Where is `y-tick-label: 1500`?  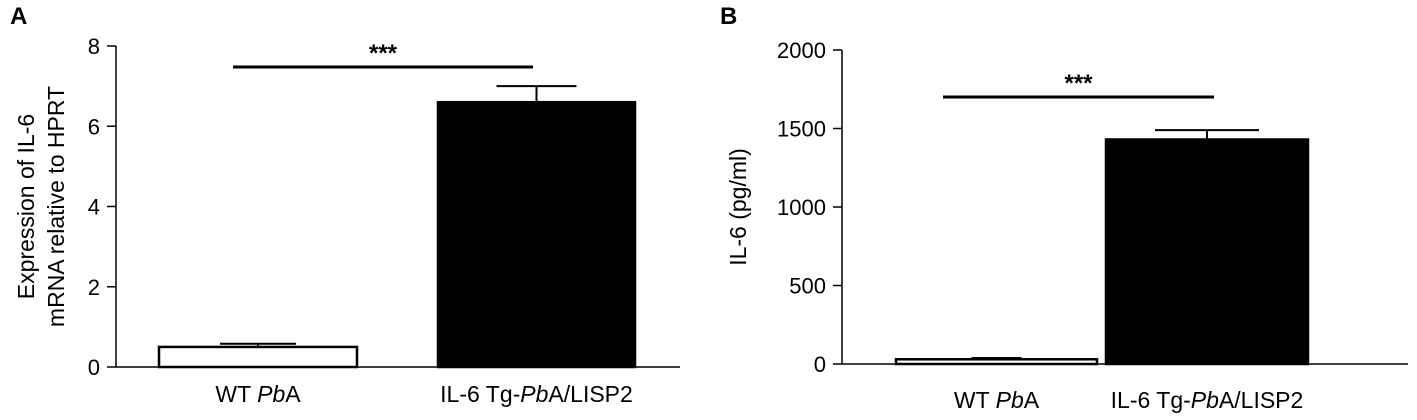 y-tick-label: 1500 is located at coordinates (801, 129).